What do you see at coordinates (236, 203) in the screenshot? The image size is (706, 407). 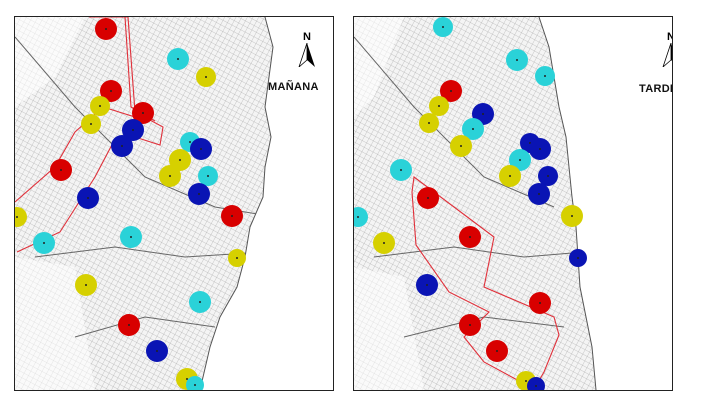 I see `coastline` at bounding box center [236, 203].